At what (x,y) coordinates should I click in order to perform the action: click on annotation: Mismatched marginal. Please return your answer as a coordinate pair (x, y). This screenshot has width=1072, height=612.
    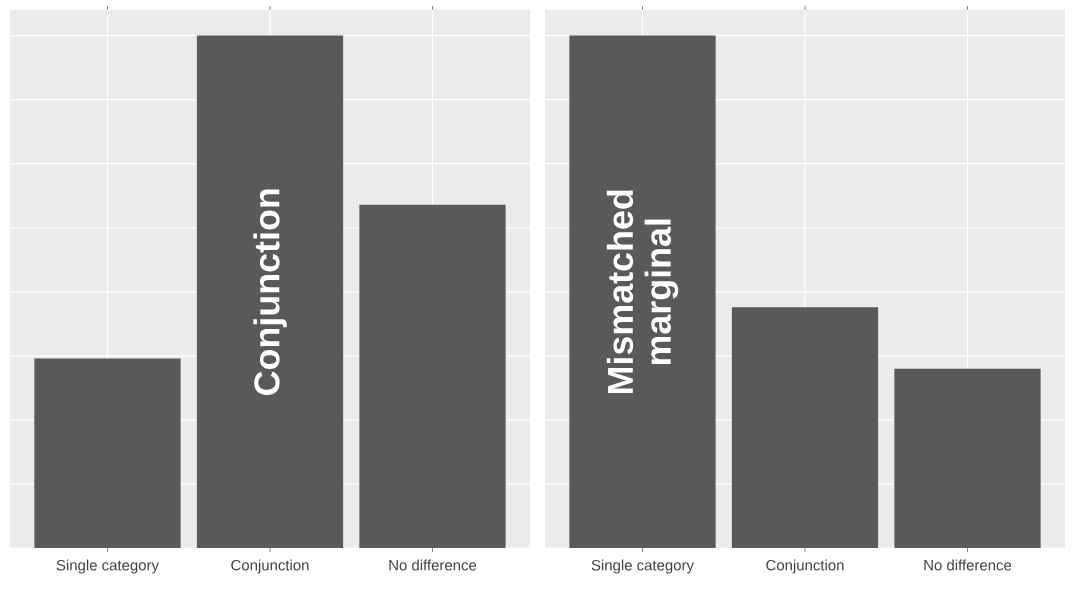
    Looking at the image, I should click on (642, 292).